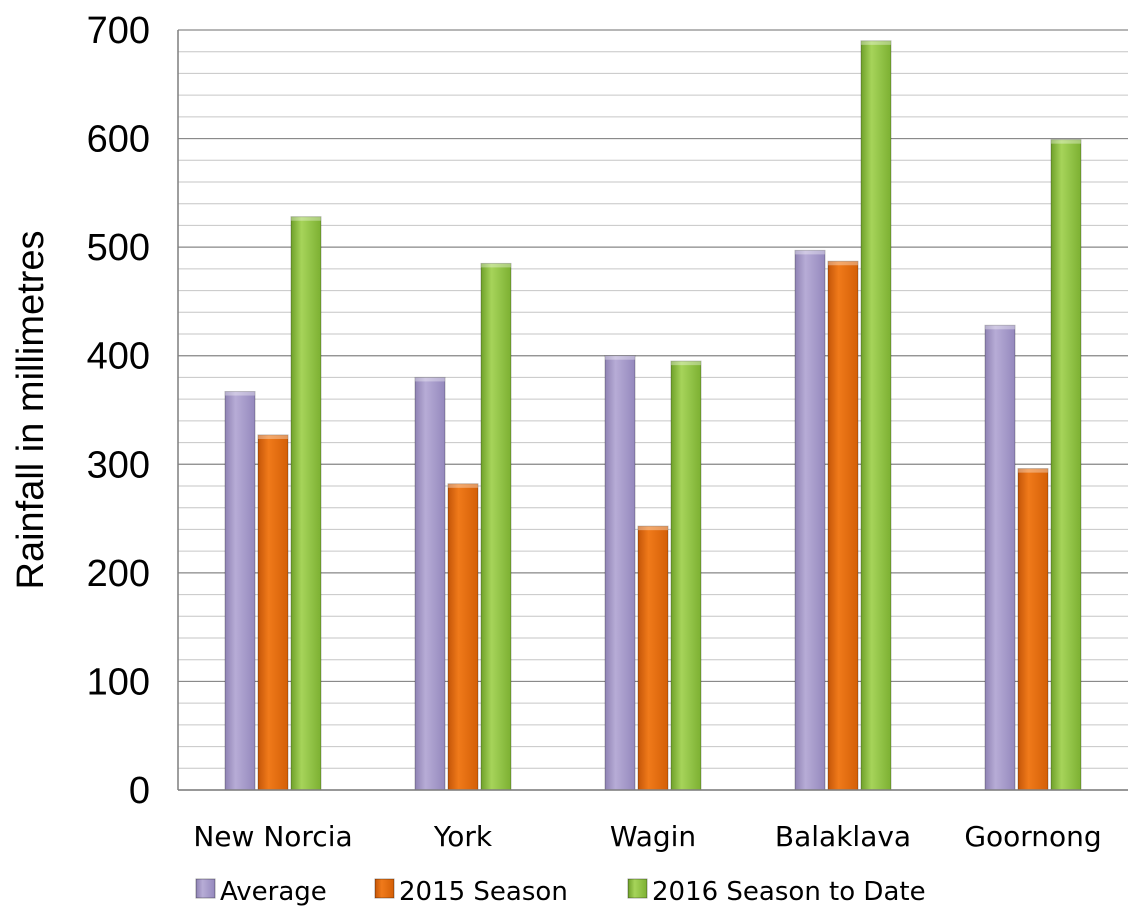 Image resolution: width=1132 pixels, height=915 pixels. What do you see at coordinates (1000, 557) in the screenshot?
I see `bar-average-goornong` at bounding box center [1000, 557].